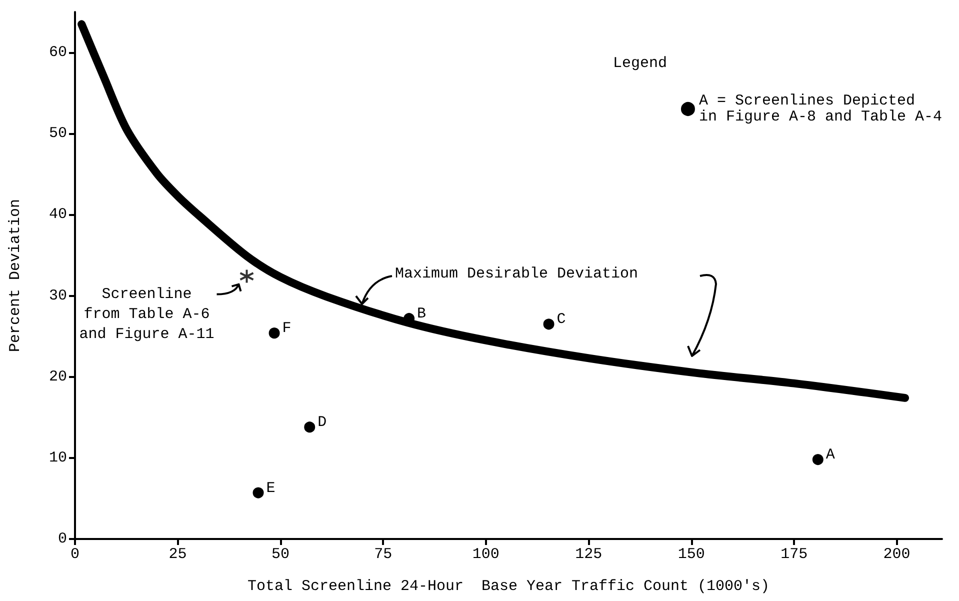 The image size is (959, 601). Describe the element at coordinates (640, 63) in the screenshot. I see `legend-title: Legend` at that location.